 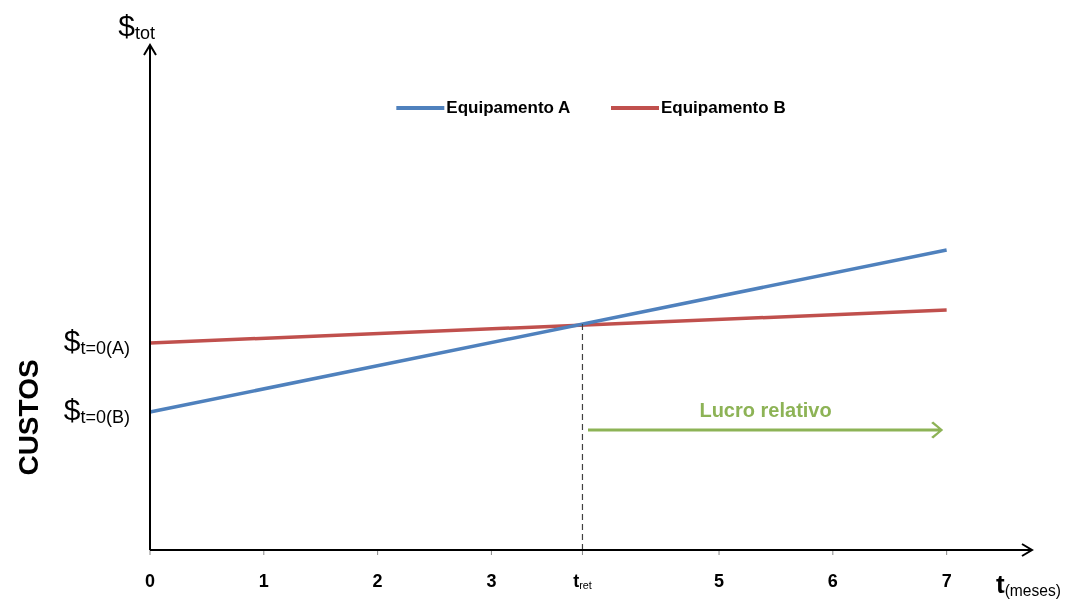 I want to click on x-tick-label: tret, so click(x=582, y=580).